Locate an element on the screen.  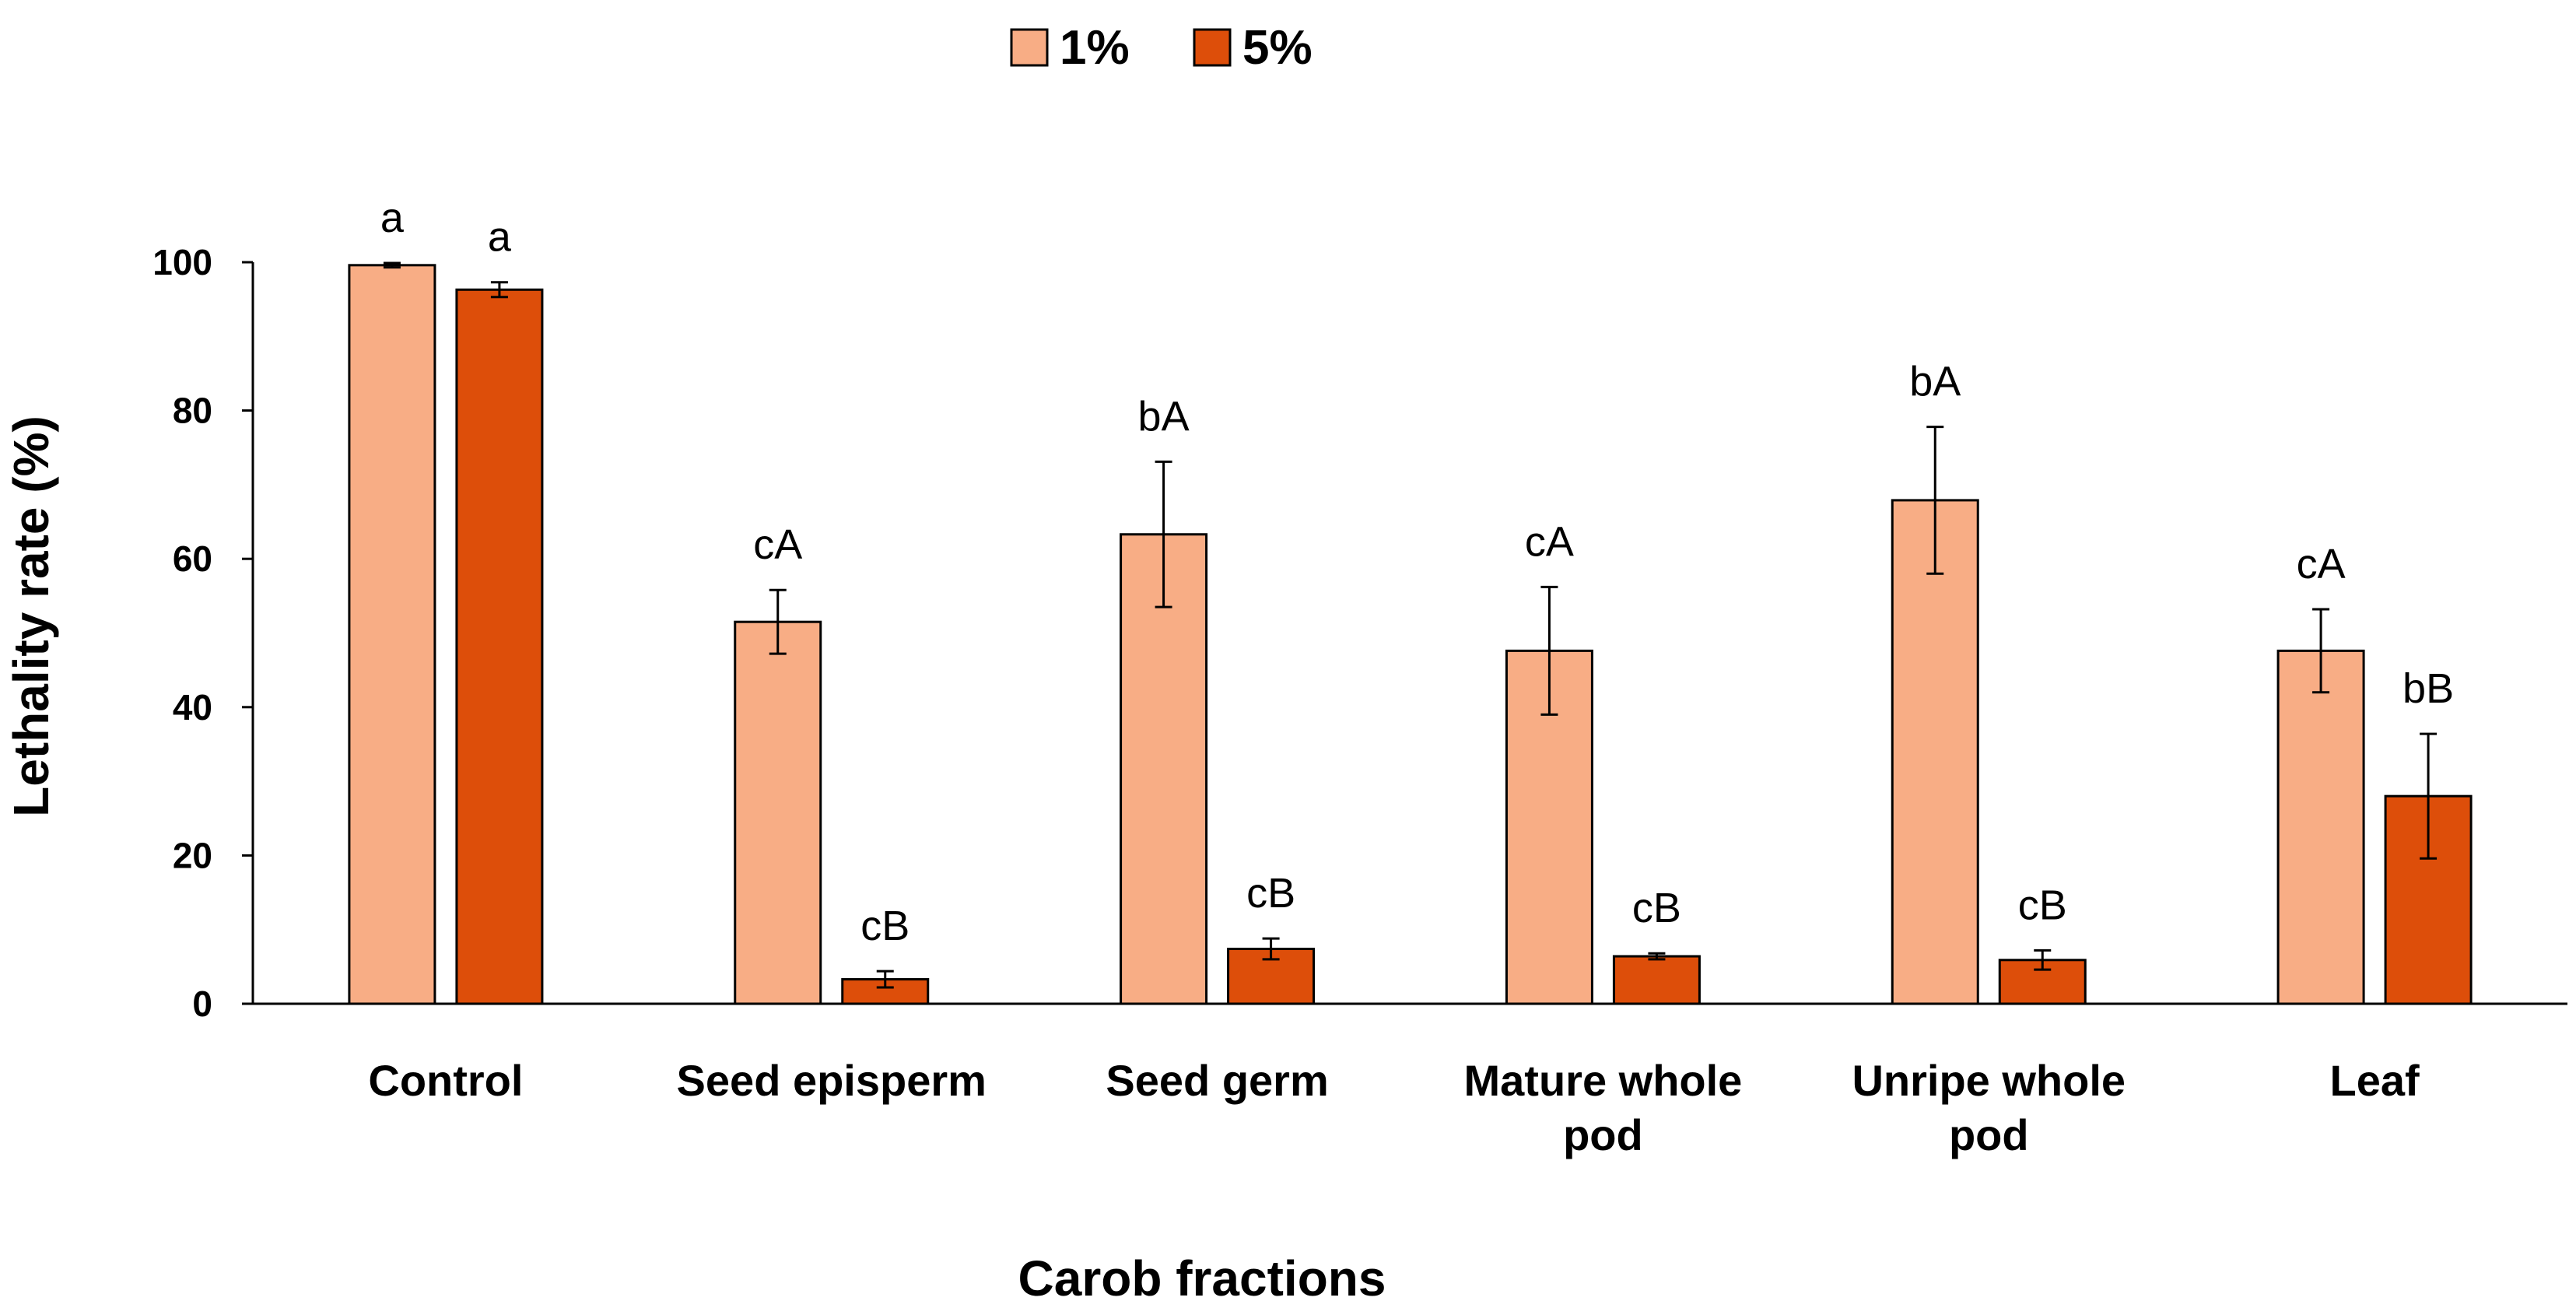
x-tick-label: Leaf is located at coordinates (2375, 1080).